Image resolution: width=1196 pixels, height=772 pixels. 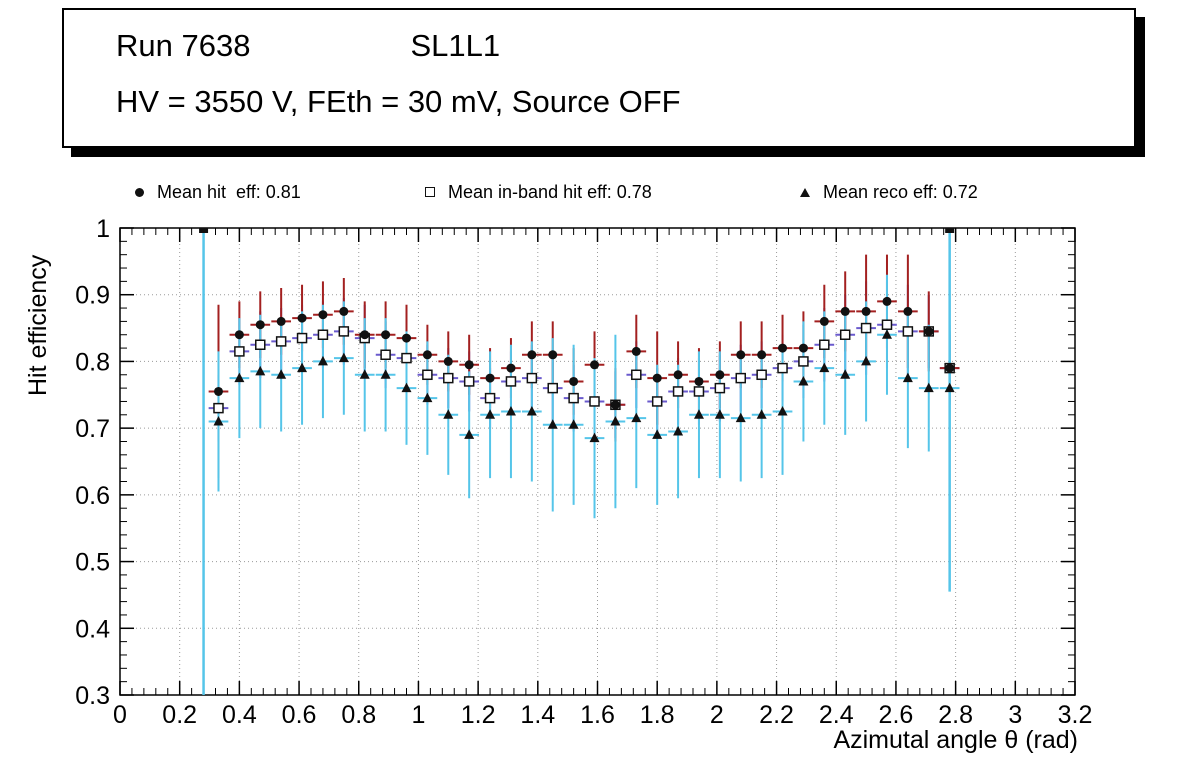 I want to click on open-square-icon, so click(x=430, y=192).